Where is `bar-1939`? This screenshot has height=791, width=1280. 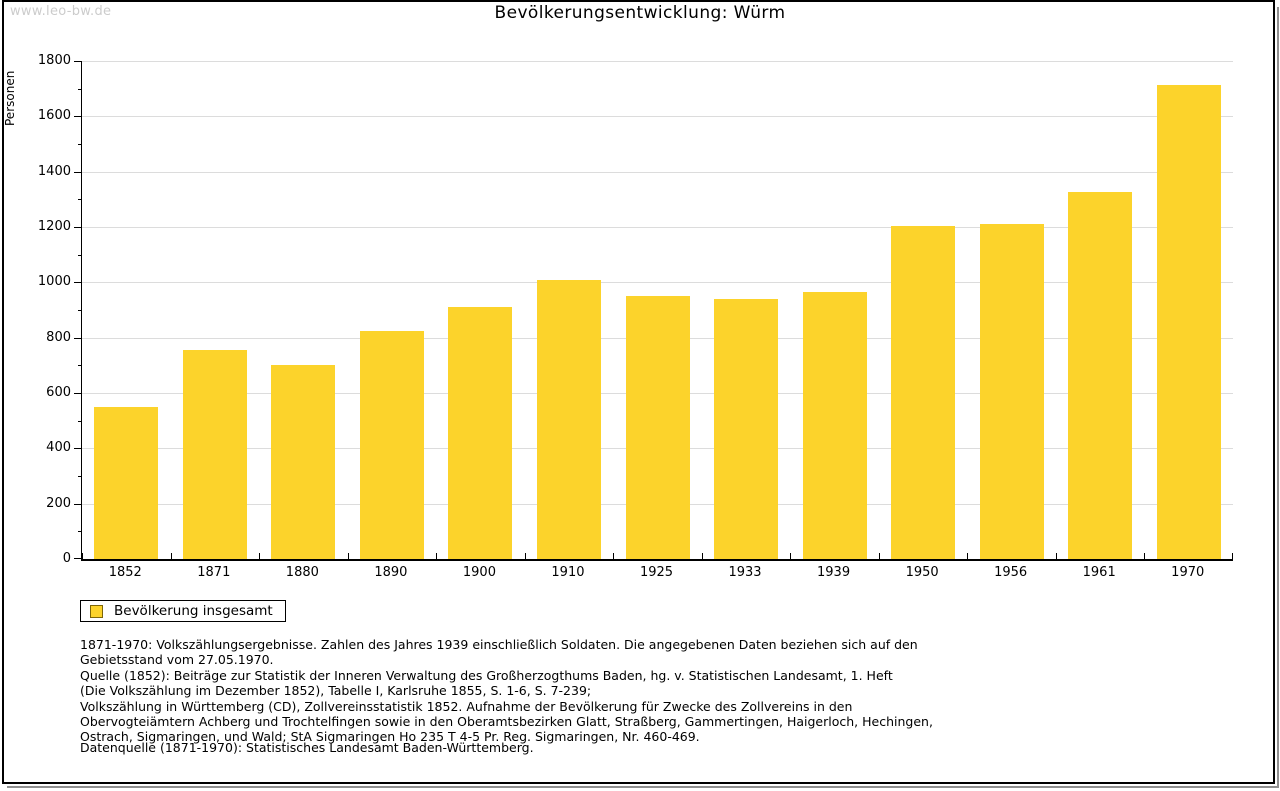 bar-1939 is located at coordinates (834, 425).